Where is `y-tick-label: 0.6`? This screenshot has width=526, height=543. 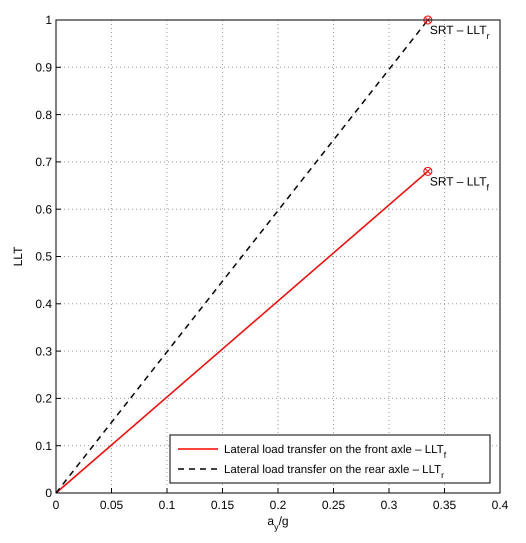
y-tick-label: 0.6 is located at coordinates (43, 209).